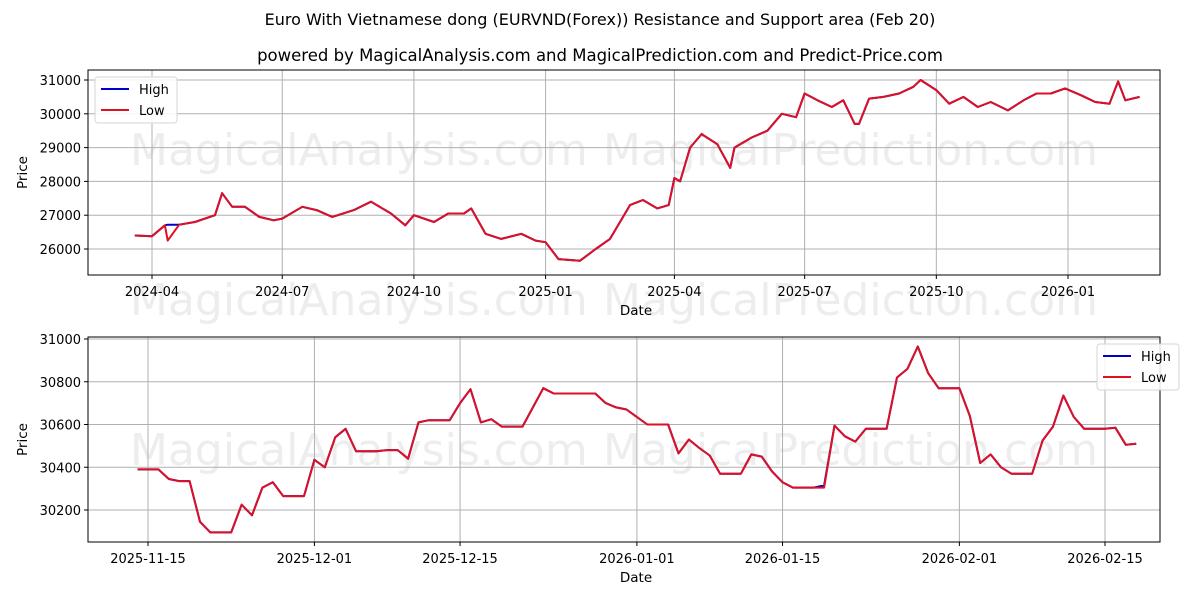 The width and height of the screenshot is (1200, 600). I want to click on y-tick-label: 26000, so click(60, 250).